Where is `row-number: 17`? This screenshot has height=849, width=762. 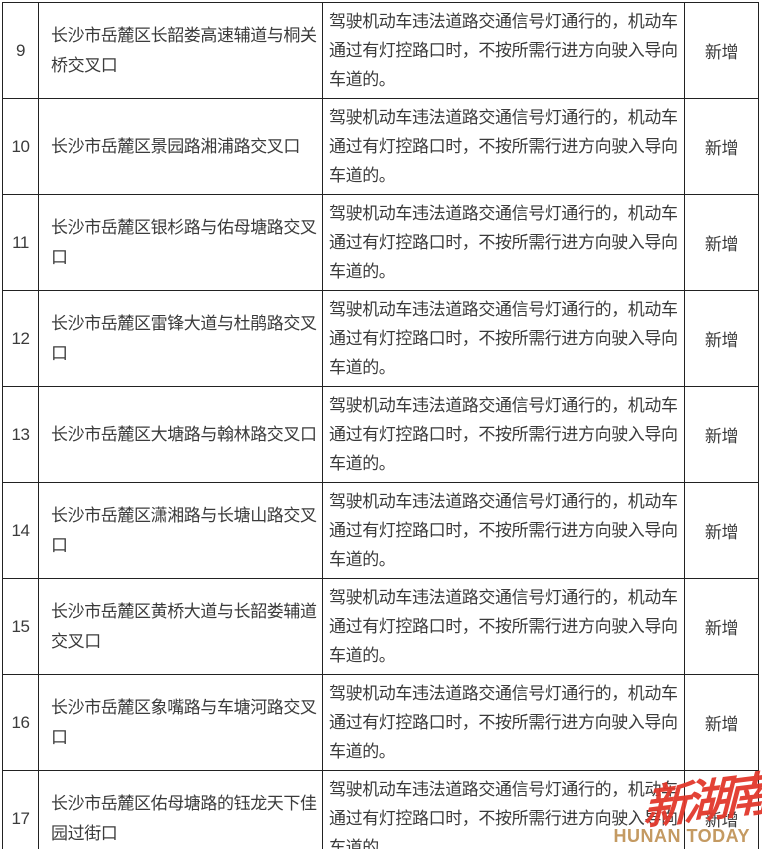
row-number: 17 is located at coordinates (20, 809).